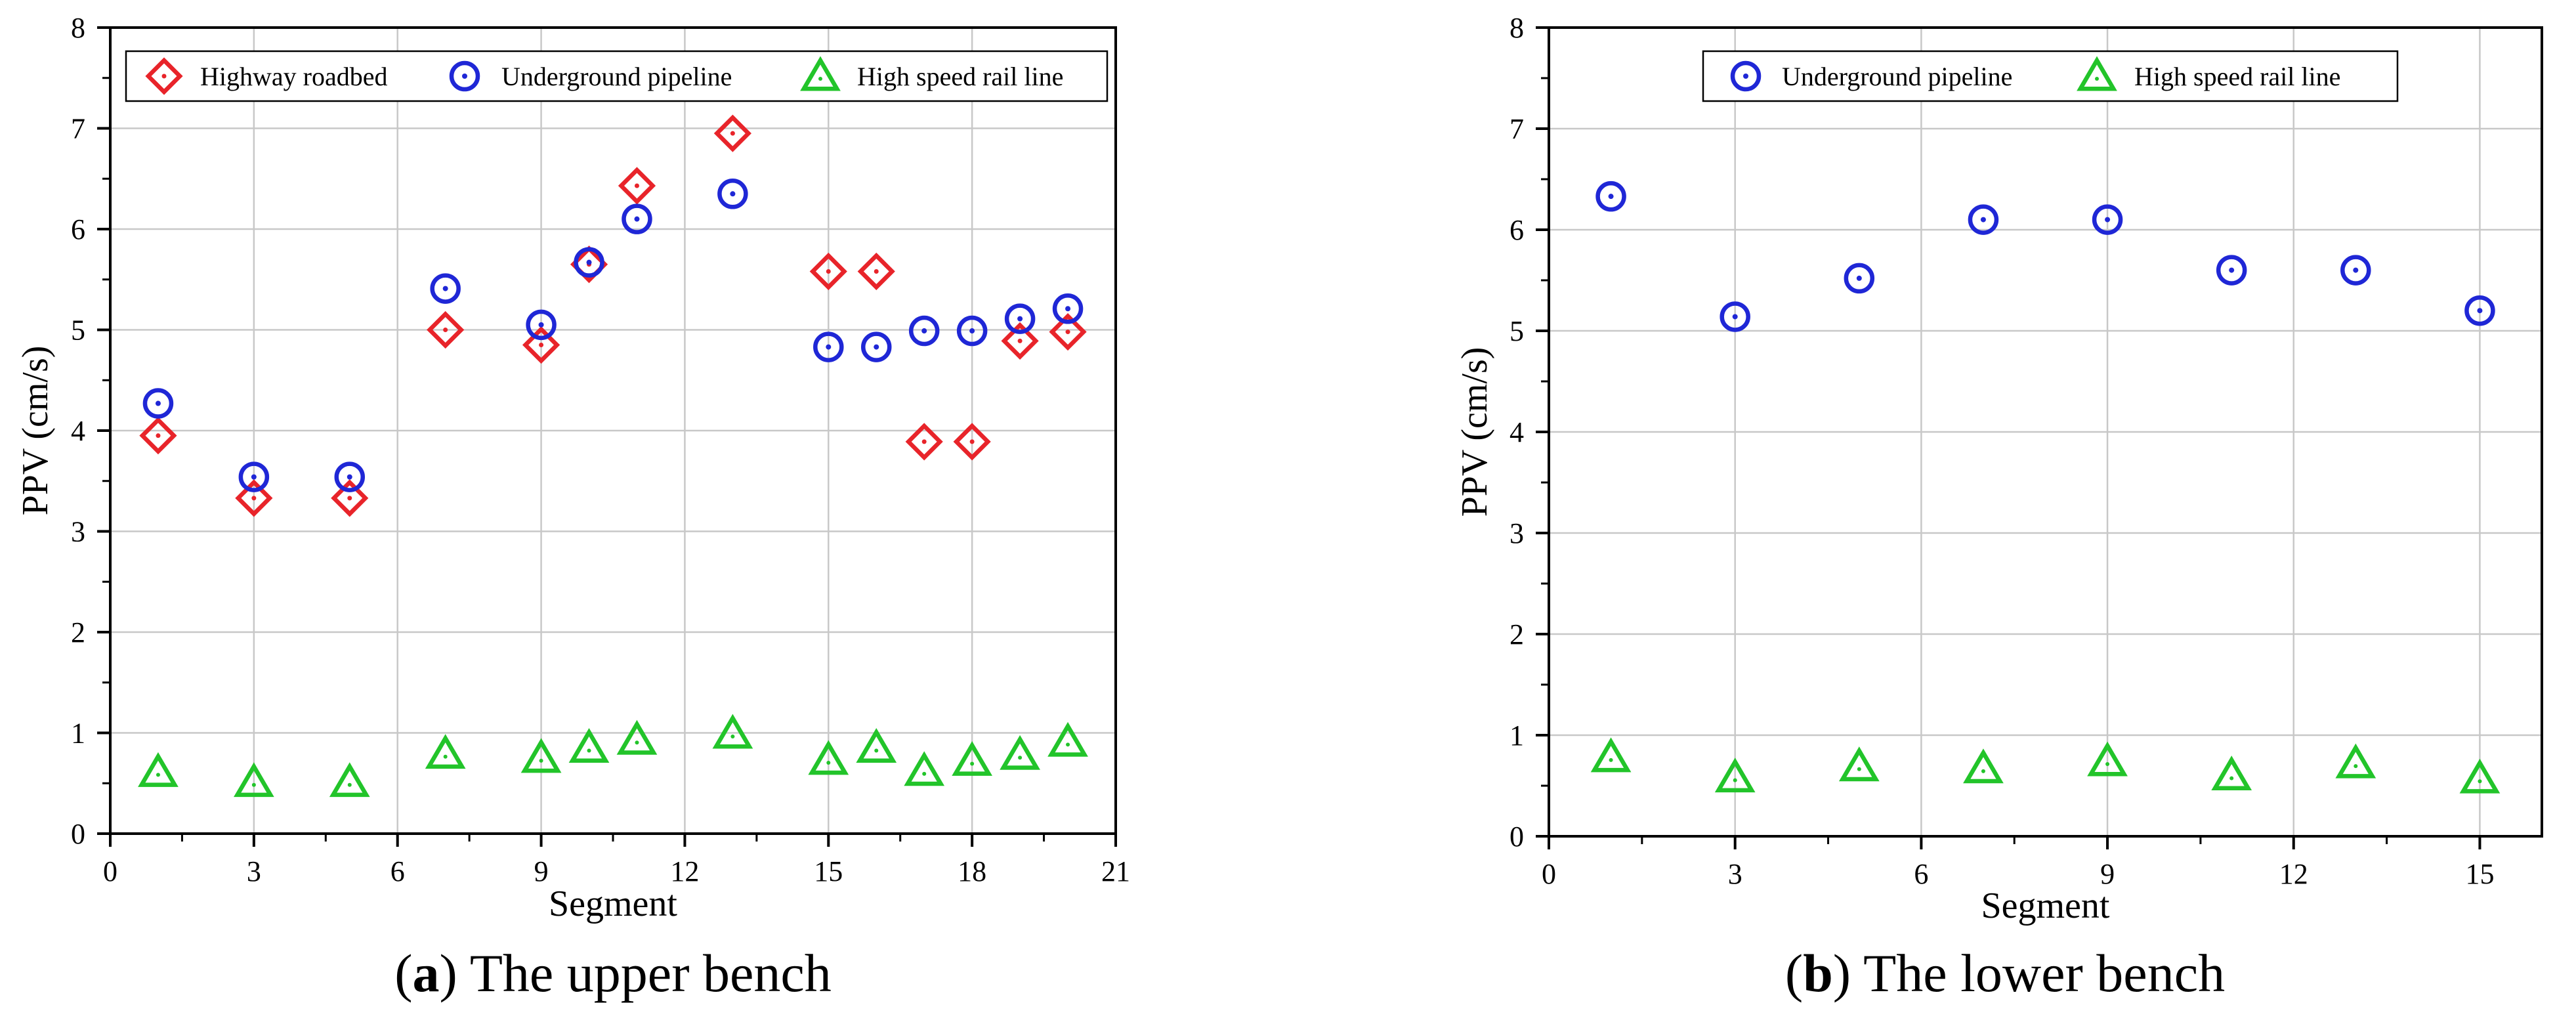 This screenshot has height=1024, width=2576. I want to click on caption-text: ) The upper bench, so click(636, 973).